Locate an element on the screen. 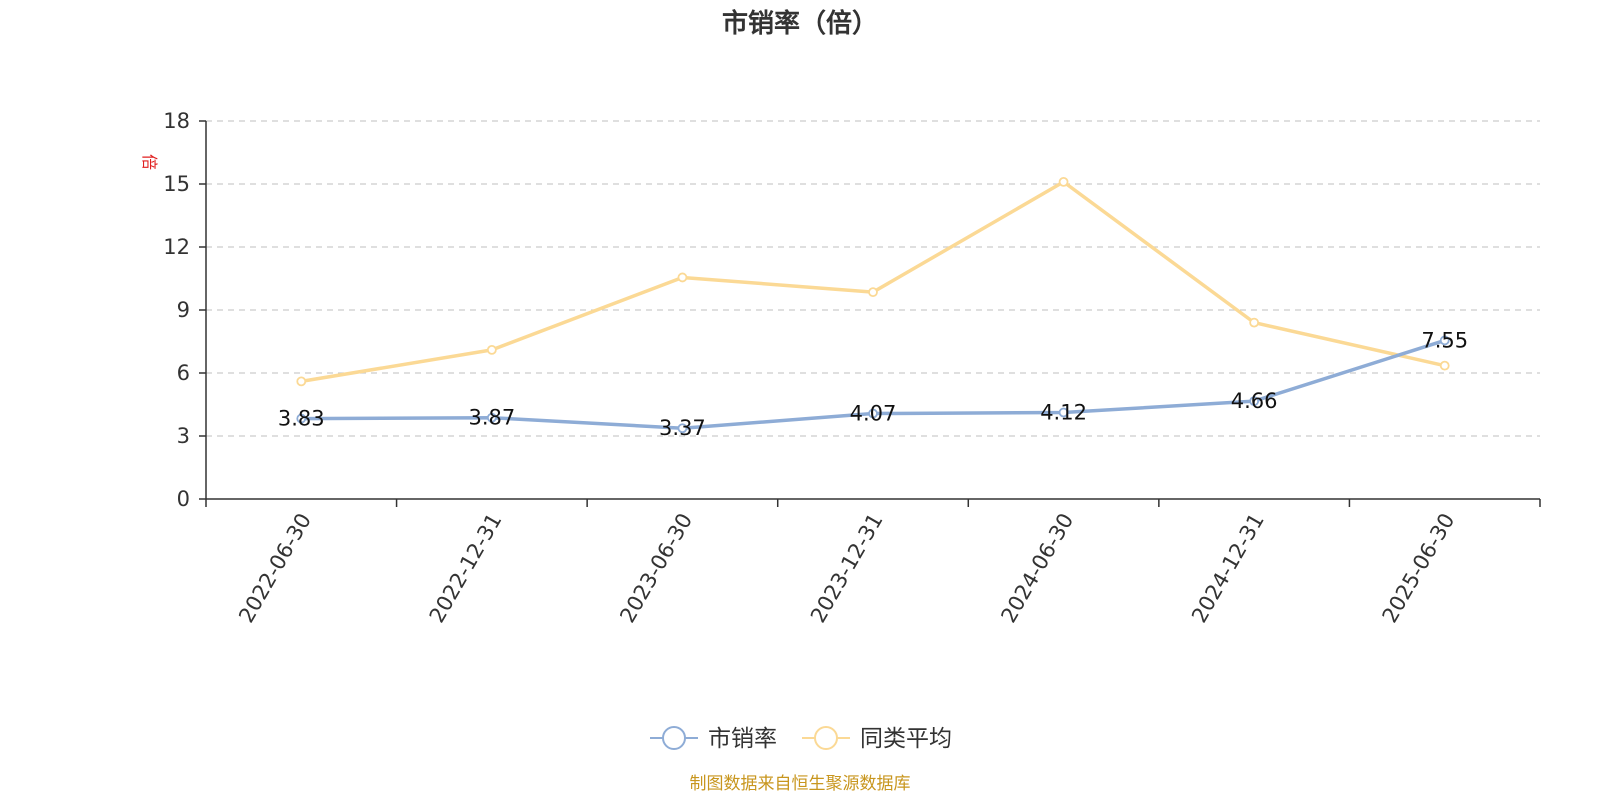 The height and width of the screenshot is (800, 1600). data-label: 7.55 is located at coordinates (1444, 340).